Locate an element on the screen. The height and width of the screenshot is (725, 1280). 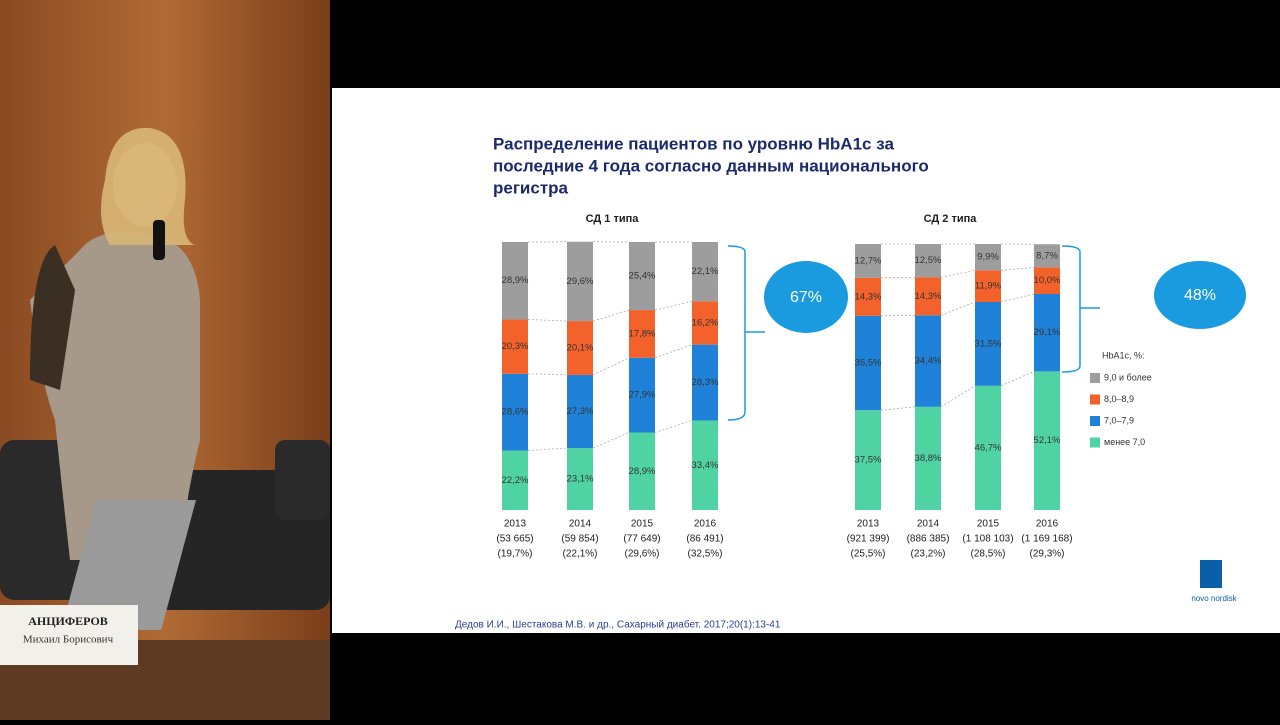
data-label: 31,5% is located at coordinates (988, 343).